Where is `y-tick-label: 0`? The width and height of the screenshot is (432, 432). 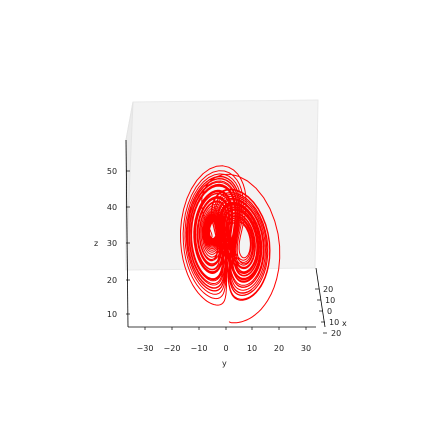
y-tick-label: 0 is located at coordinates (225, 348).